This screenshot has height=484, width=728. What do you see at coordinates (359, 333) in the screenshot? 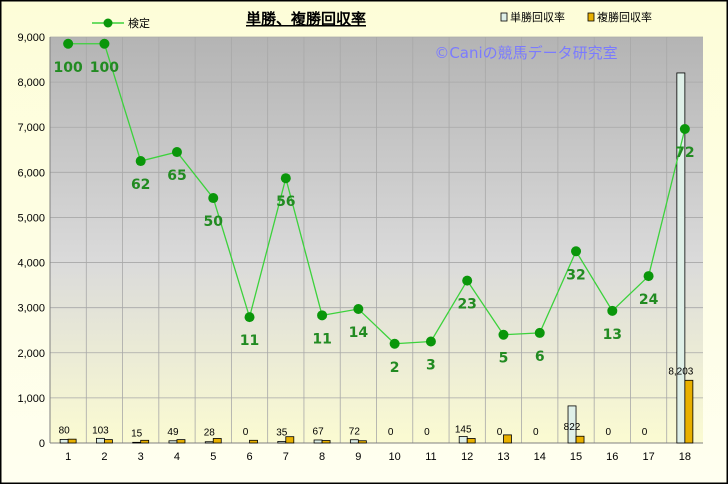
I see `line-point-label: 14` at bounding box center [359, 333].